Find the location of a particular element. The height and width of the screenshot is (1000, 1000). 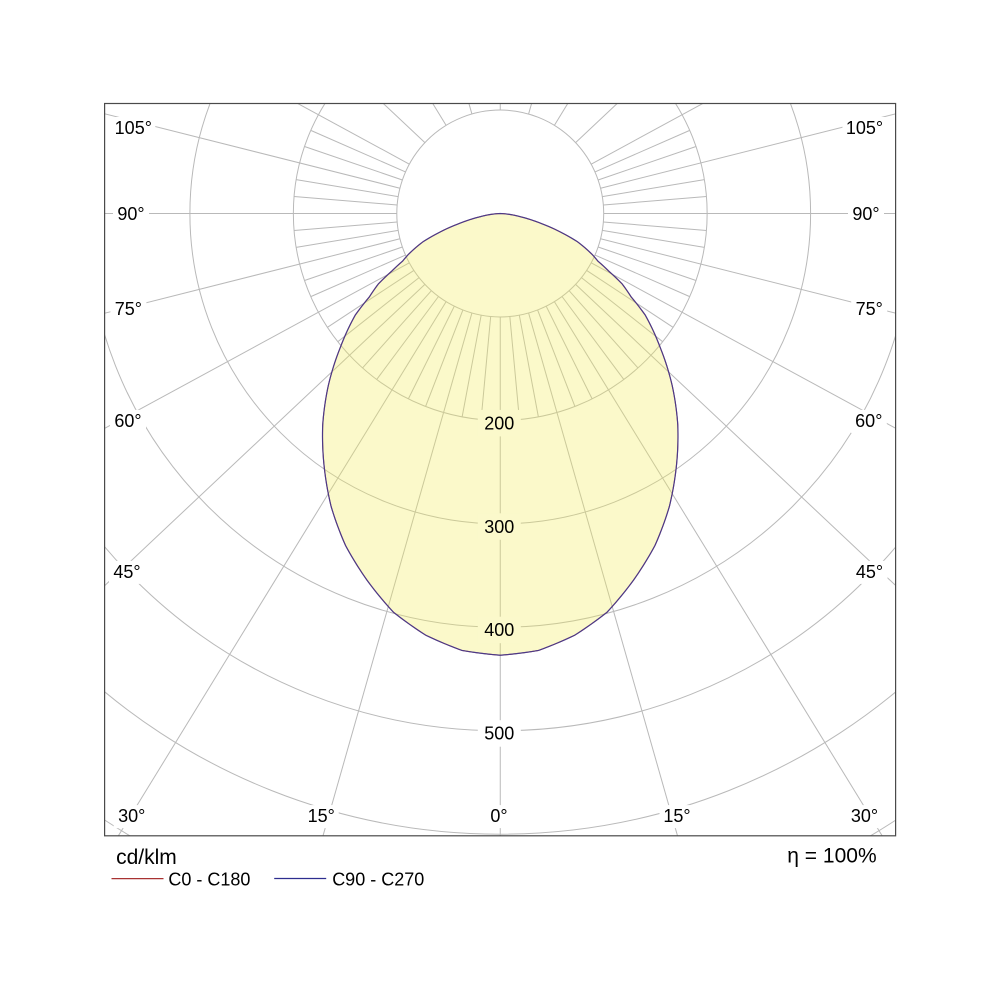

svg-text: cd/klm is located at coordinates (146, 857).